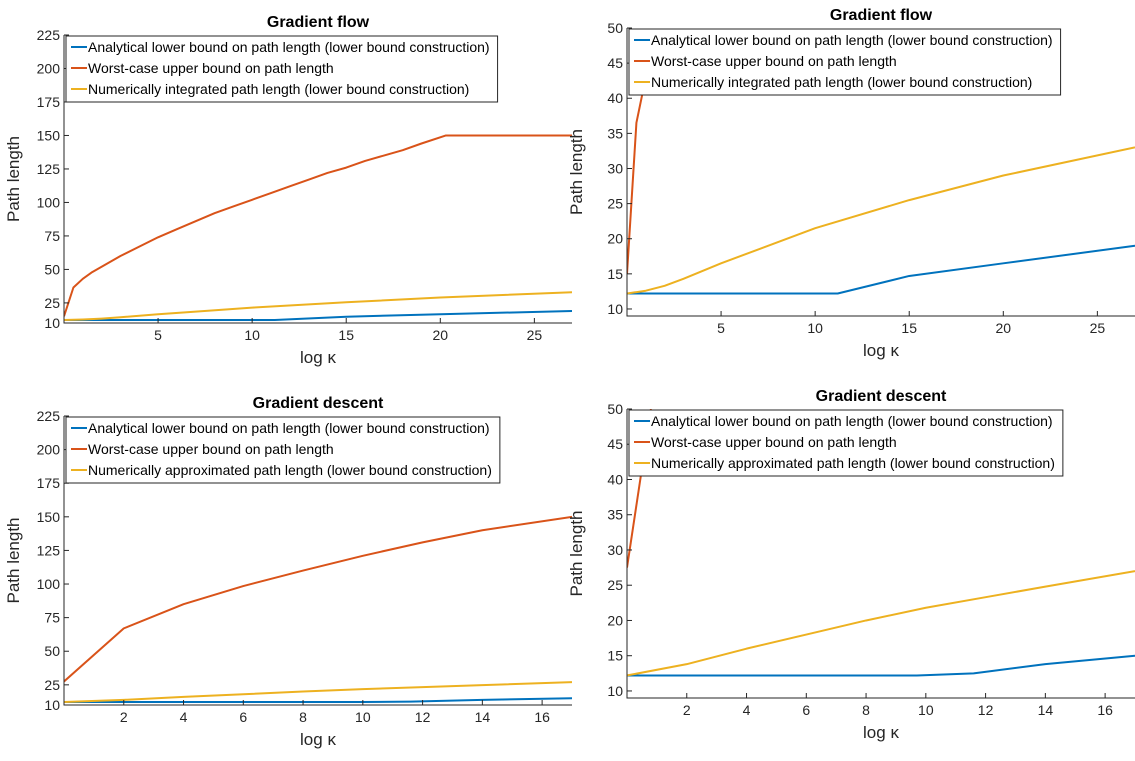  What do you see at coordinates (303, 717) in the screenshot?
I see `x-tick-label: 8` at bounding box center [303, 717].